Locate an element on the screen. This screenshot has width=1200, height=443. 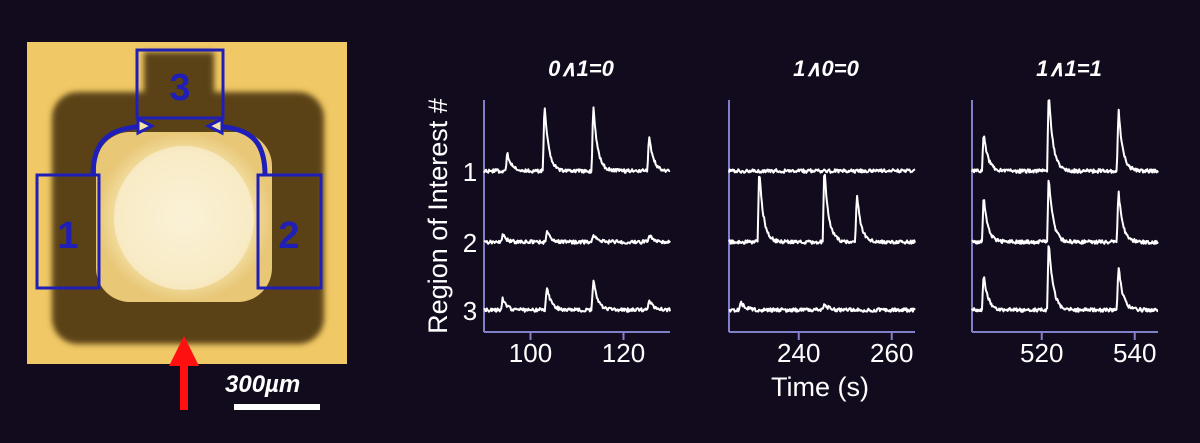
panel-title-1: 0∧1=0 is located at coordinates (581, 68).